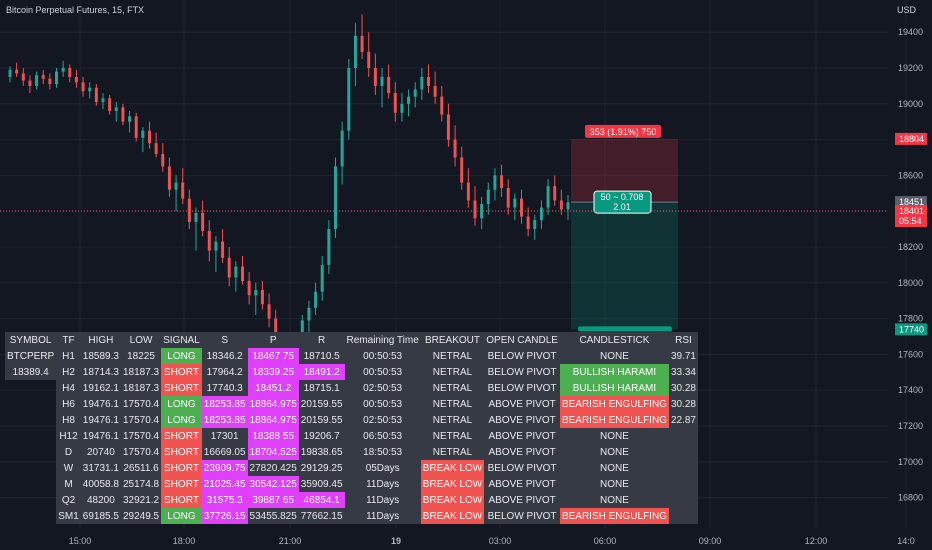  What do you see at coordinates (625, 329) in the screenshot?
I see `target-label-box` at bounding box center [625, 329].